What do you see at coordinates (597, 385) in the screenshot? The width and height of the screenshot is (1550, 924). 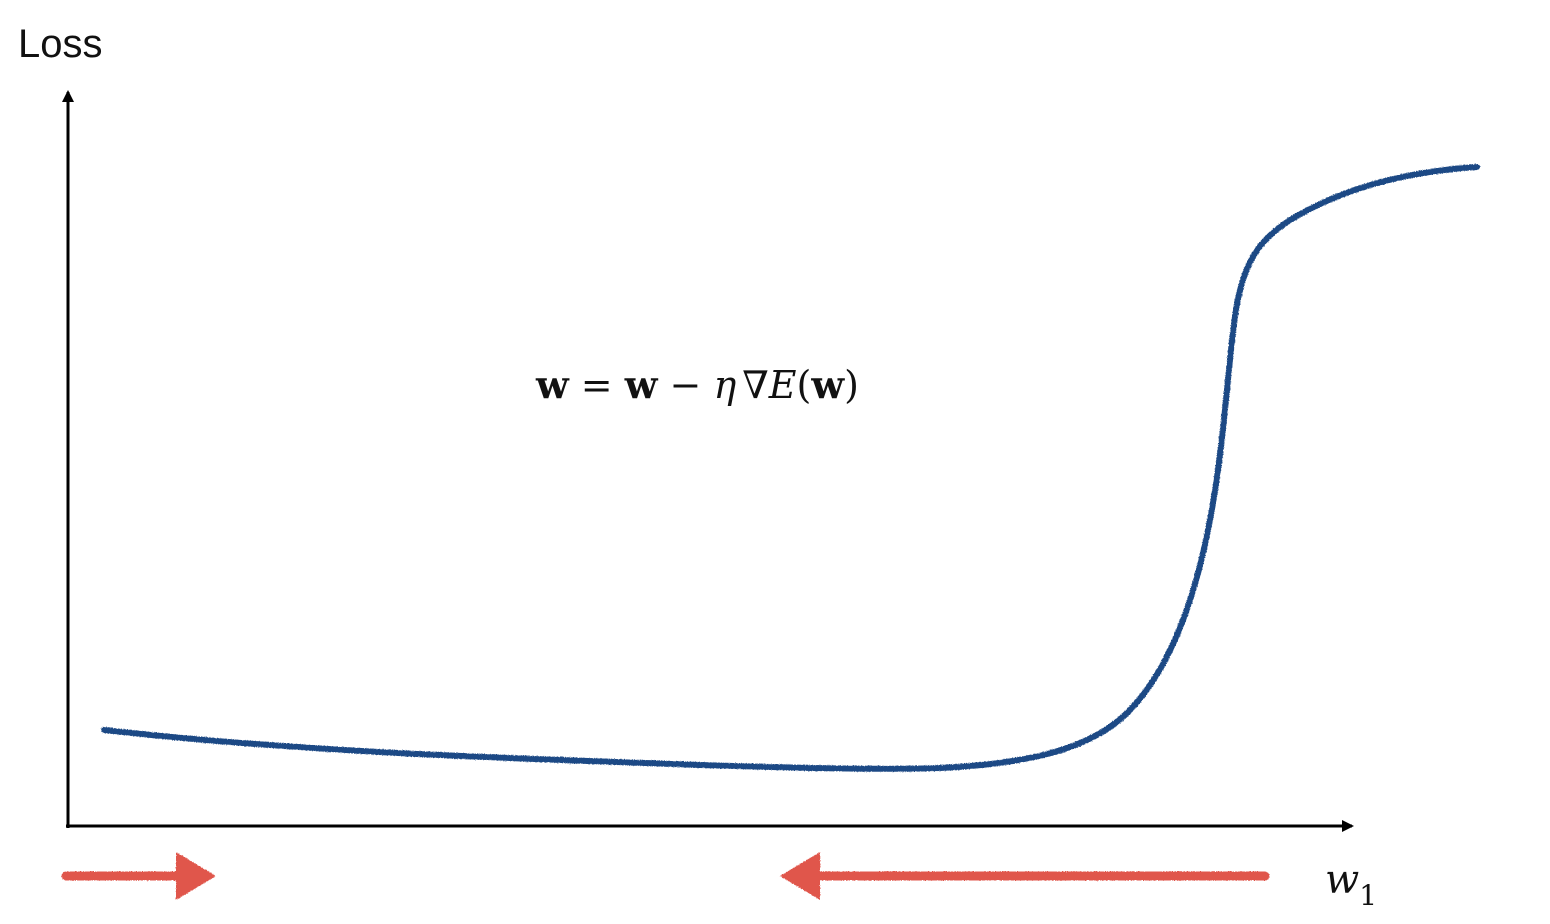 I see `formula-equals: =` at bounding box center [597, 385].